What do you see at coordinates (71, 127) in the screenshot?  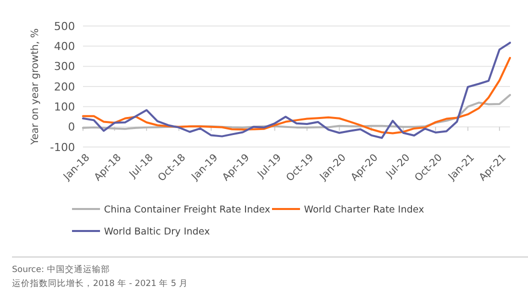 I see `y-tick-label: 0` at bounding box center [71, 127].